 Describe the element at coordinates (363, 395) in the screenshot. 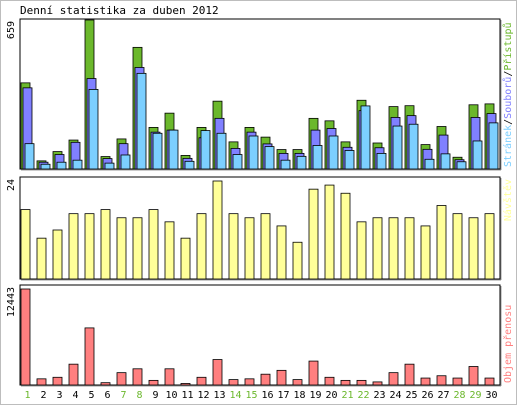

I see `x-tick-label-day-22: 22` at that location.